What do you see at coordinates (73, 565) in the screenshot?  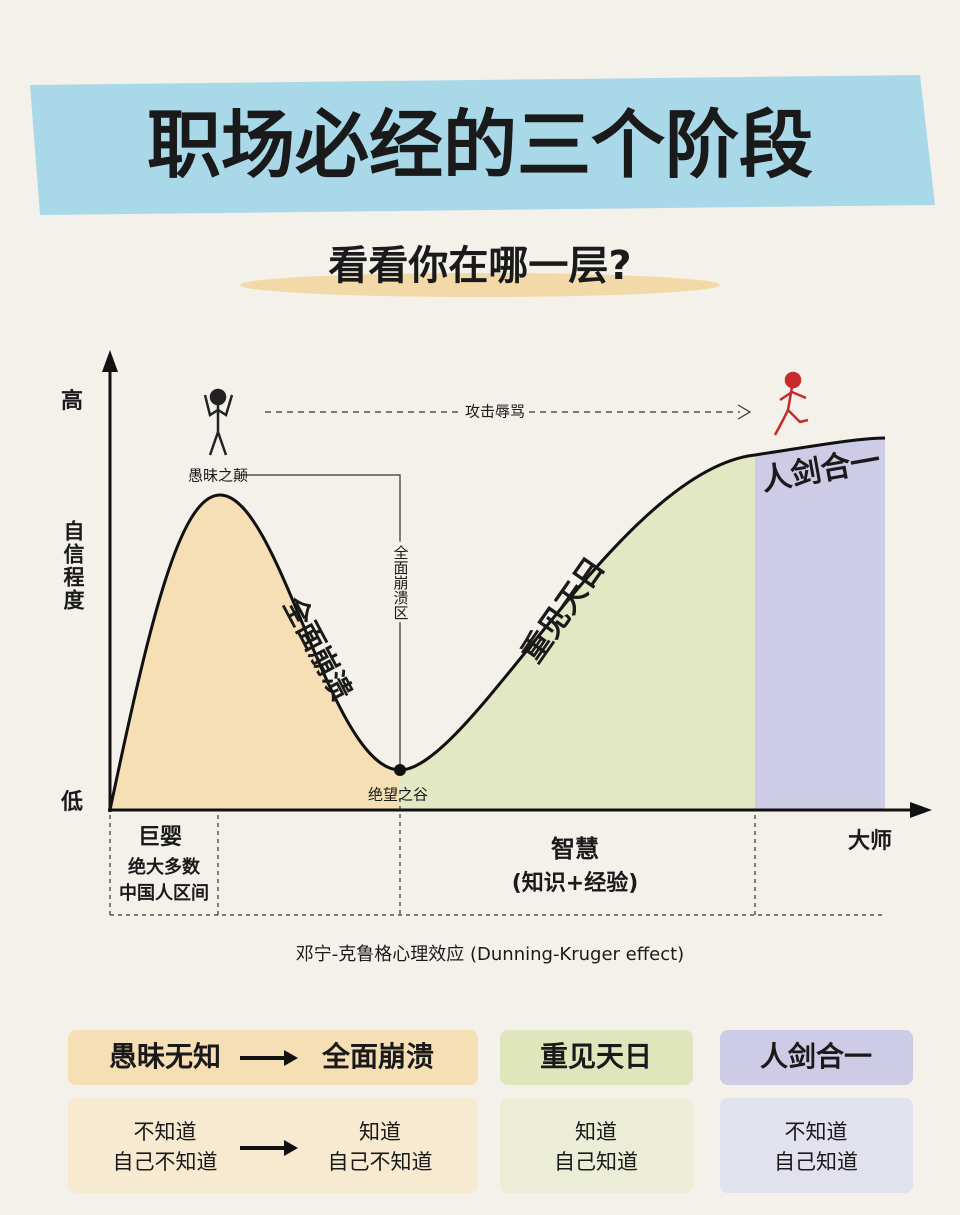 I see `y-axis-label: 自信程度` at bounding box center [73, 565].